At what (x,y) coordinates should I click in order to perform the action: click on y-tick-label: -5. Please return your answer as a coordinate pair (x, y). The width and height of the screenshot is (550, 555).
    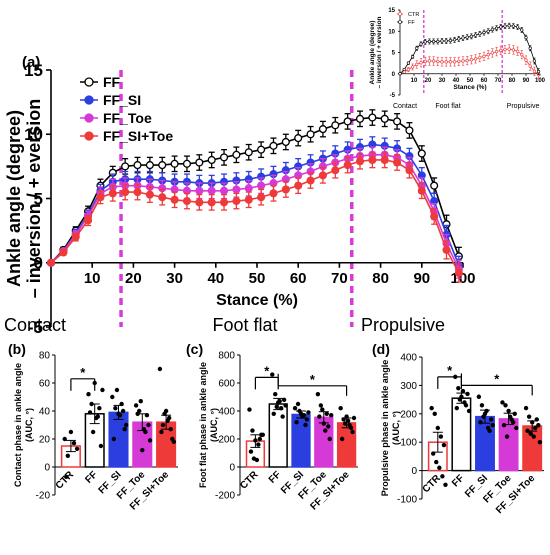
    Looking at the image, I should click on (35, 327).